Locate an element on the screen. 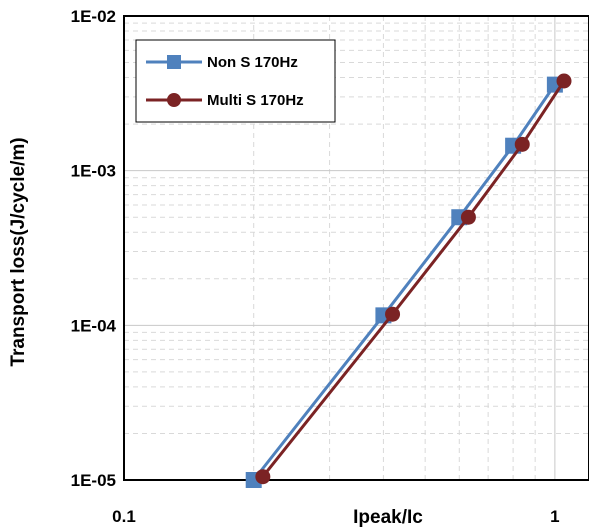 The image size is (589, 529). y-tick-label: 1E-05 is located at coordinates (93, 480).